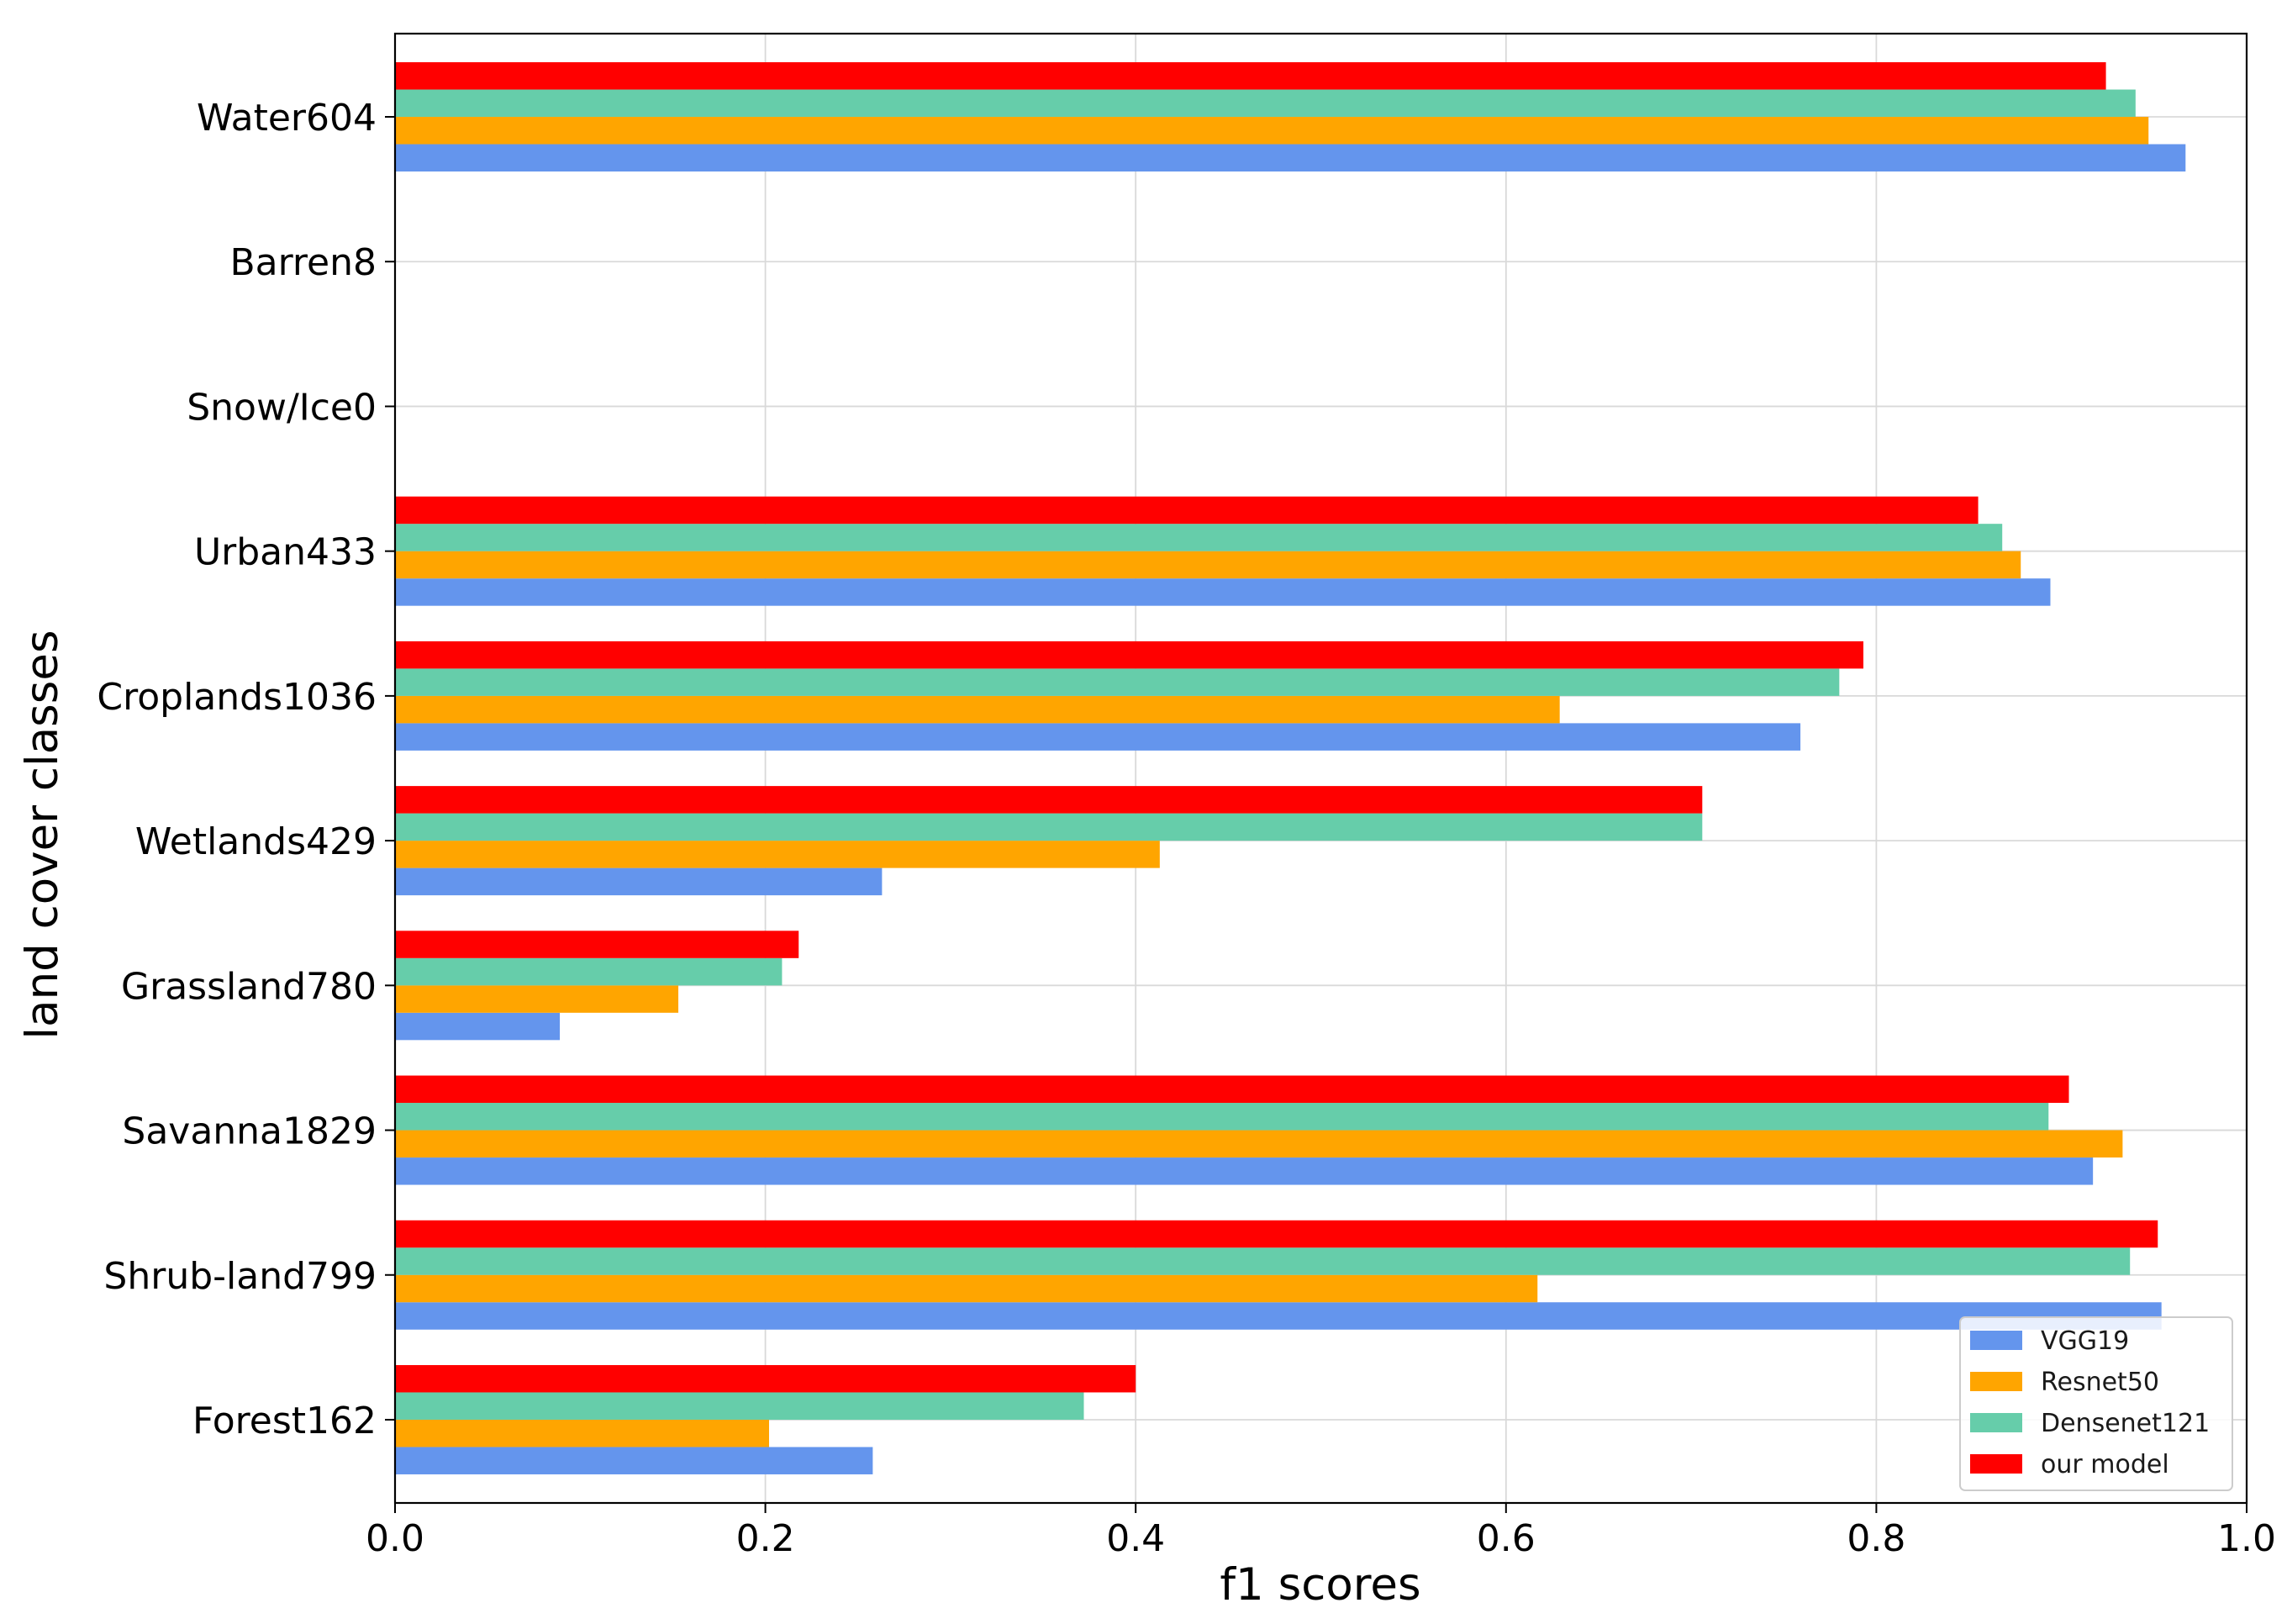  I want to click on y-tick-label: Urban433, so click(285, 552).